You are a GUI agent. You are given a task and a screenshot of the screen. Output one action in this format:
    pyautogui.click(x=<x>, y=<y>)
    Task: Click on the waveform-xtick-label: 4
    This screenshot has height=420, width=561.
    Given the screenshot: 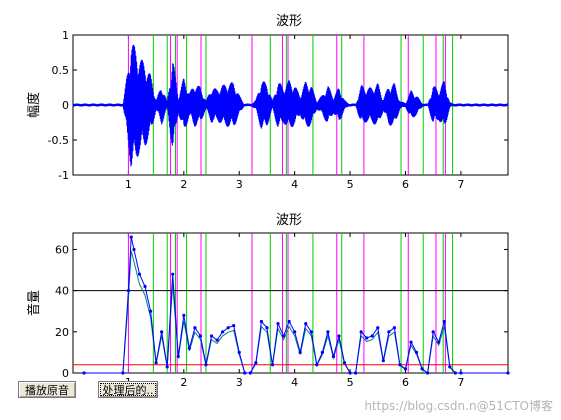 What is the action you would take?
    pyautogui.click(x=294, y=184)
    